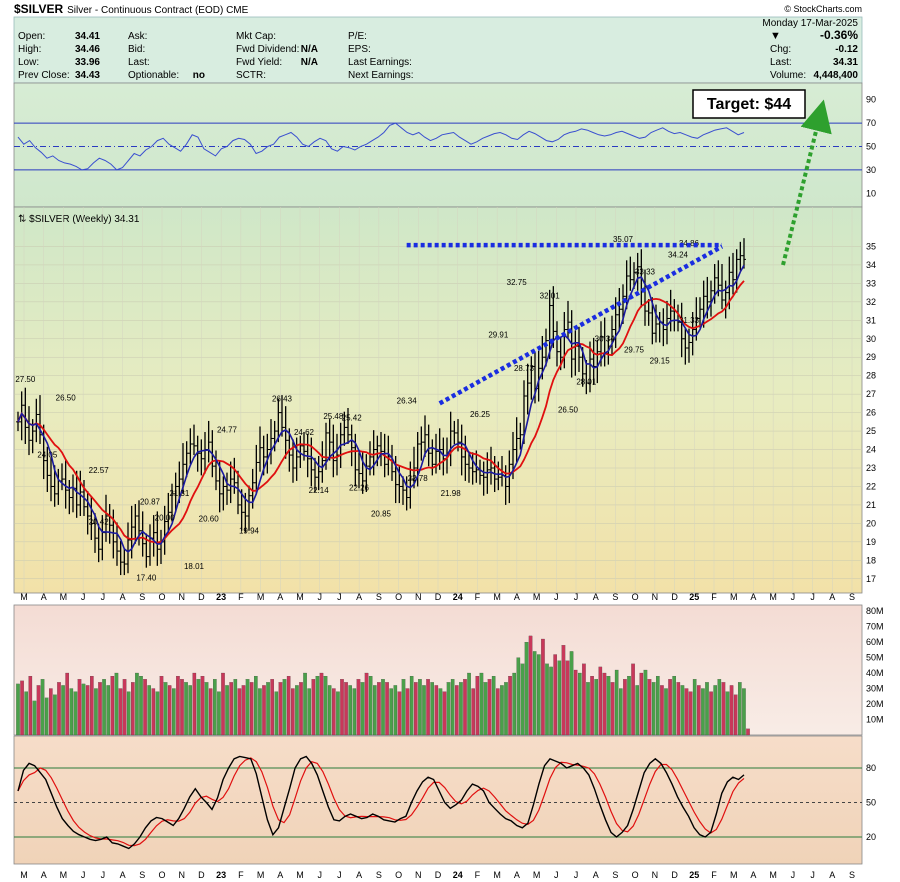 This screenshot has width=900, height=882. What do you see at coordinates (256, 36) in the screenshot?
I see `quote-label: Mkt Cap:` at bounding box center [256, 36].